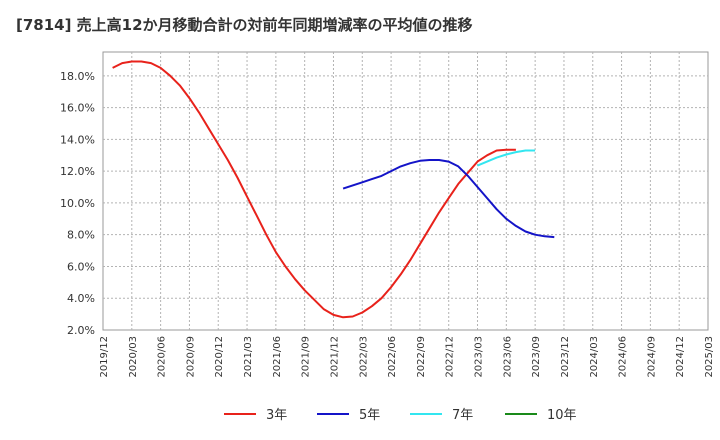  I want to click on x-tick-label: 2025/03, so click(709, 357).